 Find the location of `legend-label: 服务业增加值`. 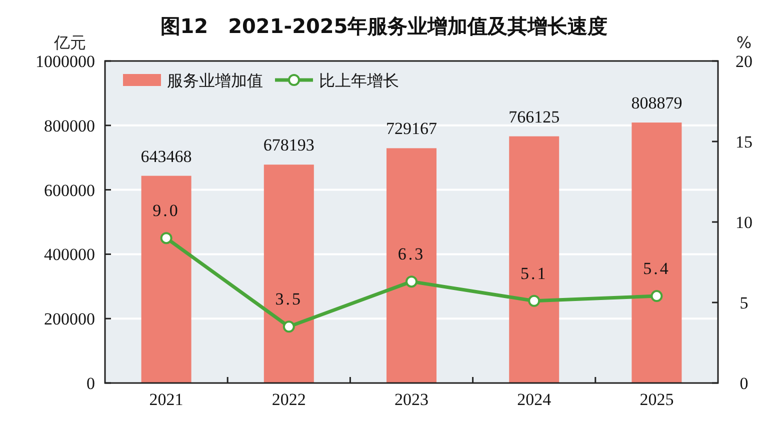

legend-label: 服务业增加值 is located at coordinates (215, 80).